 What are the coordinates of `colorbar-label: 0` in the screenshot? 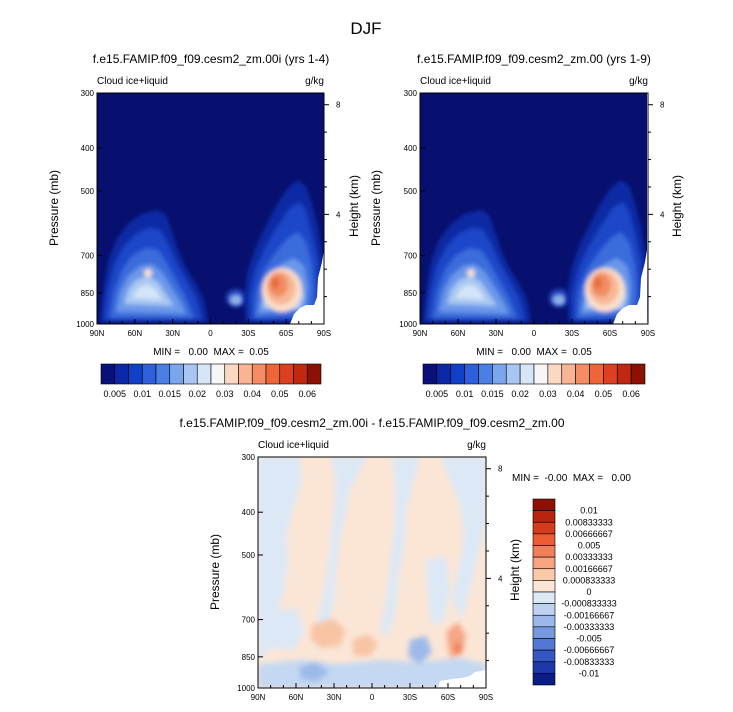 It's located at (588, 592).